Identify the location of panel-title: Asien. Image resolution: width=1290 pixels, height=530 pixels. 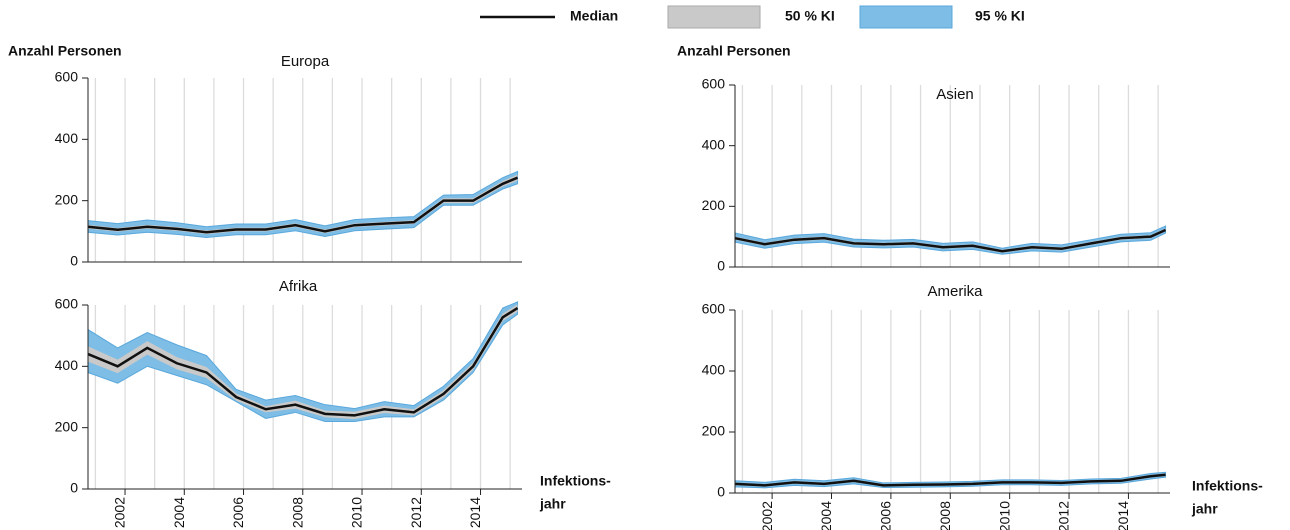
(955, 94).